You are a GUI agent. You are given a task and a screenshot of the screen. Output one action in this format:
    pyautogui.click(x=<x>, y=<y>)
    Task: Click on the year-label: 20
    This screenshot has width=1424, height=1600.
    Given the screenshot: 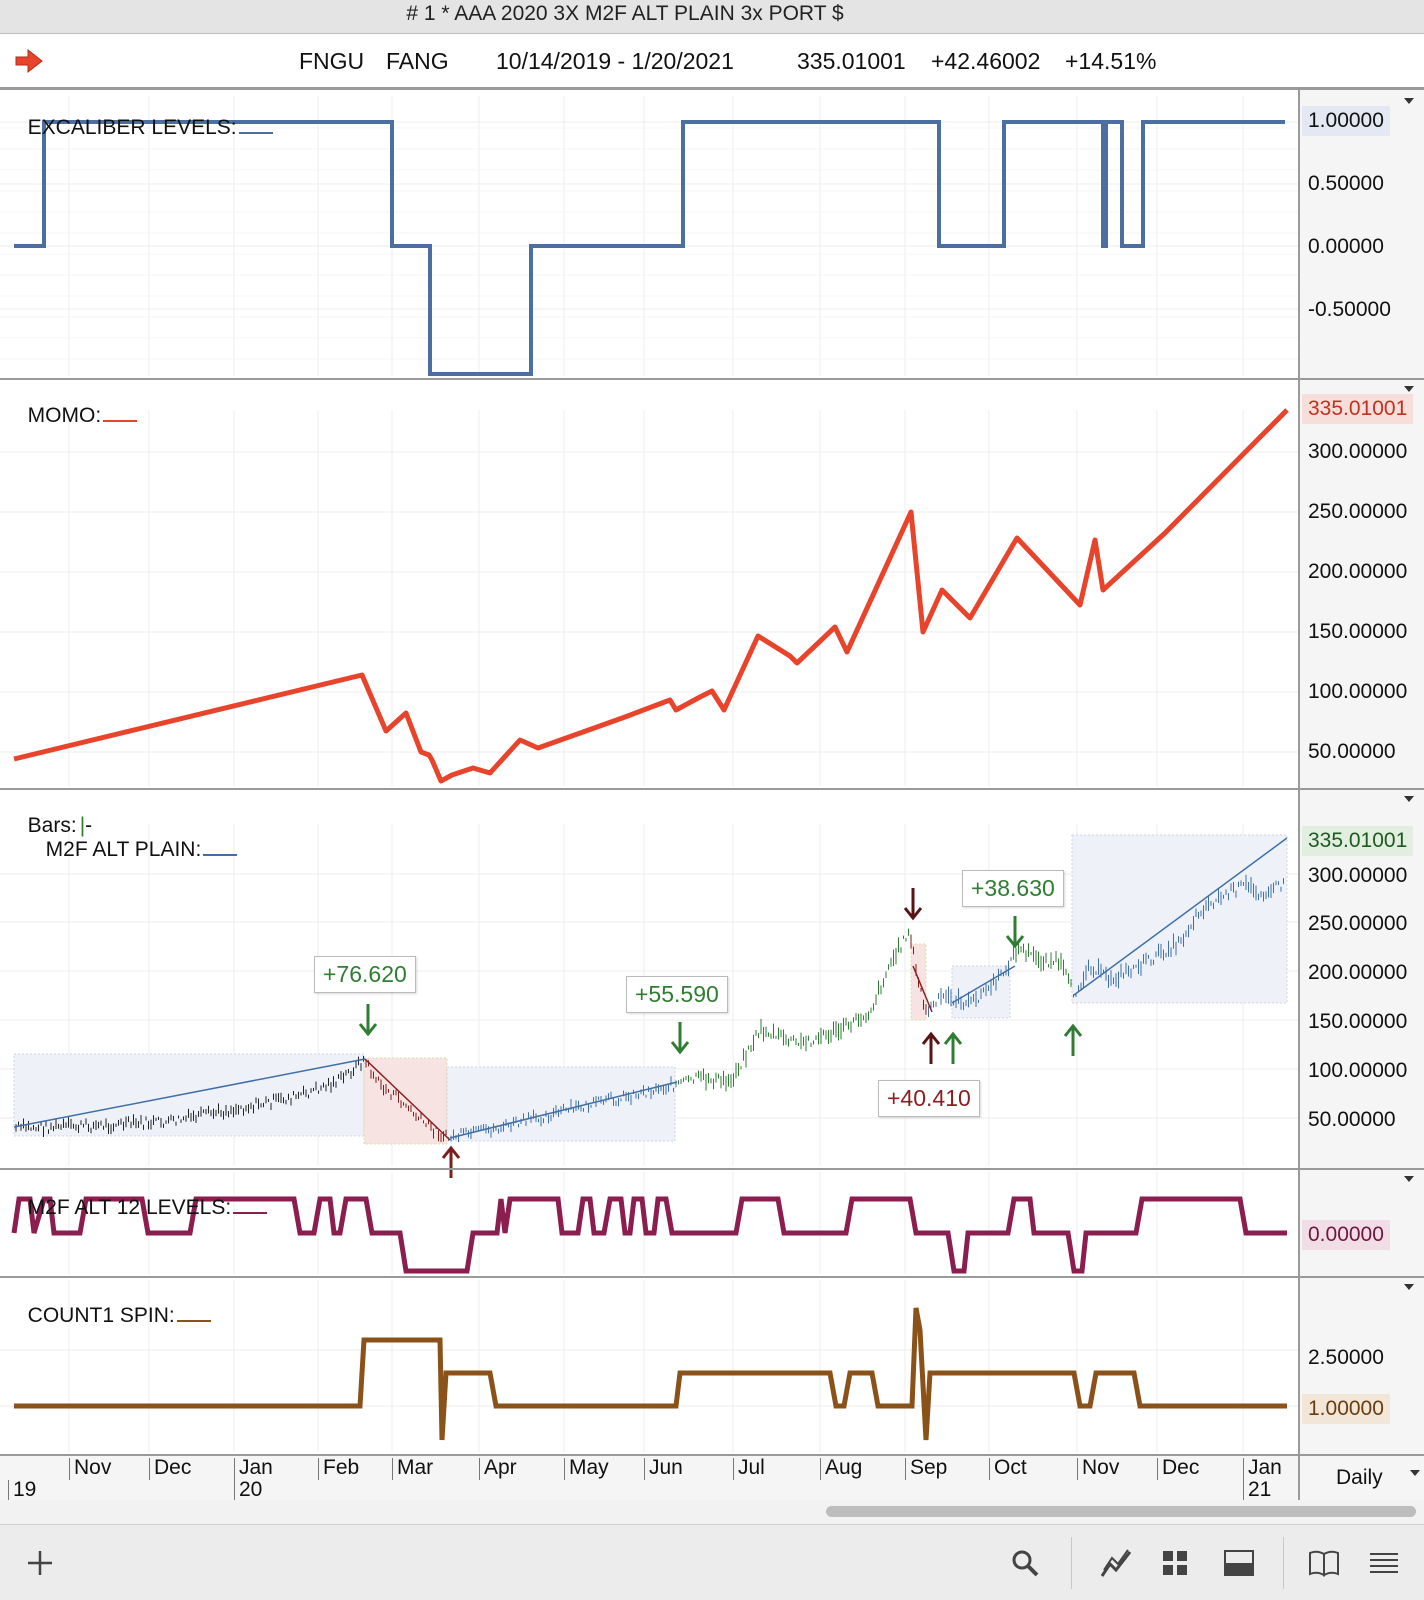 What is the action you would take?
    pyautogui.click(x=248, y=1490)
    